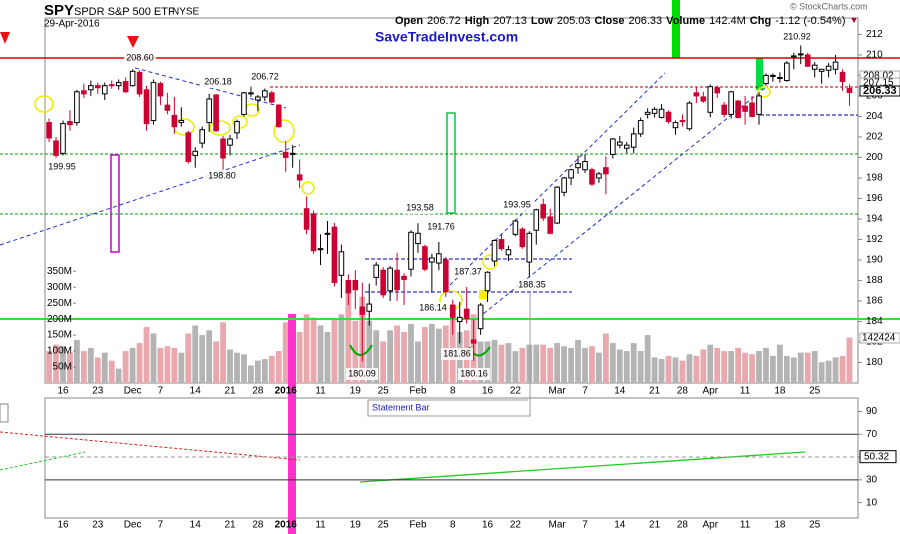  What do you see at coordinates (874, 198) in the screenshot?
I see `y-tick-label: 196` at bounding box center [874, 198].